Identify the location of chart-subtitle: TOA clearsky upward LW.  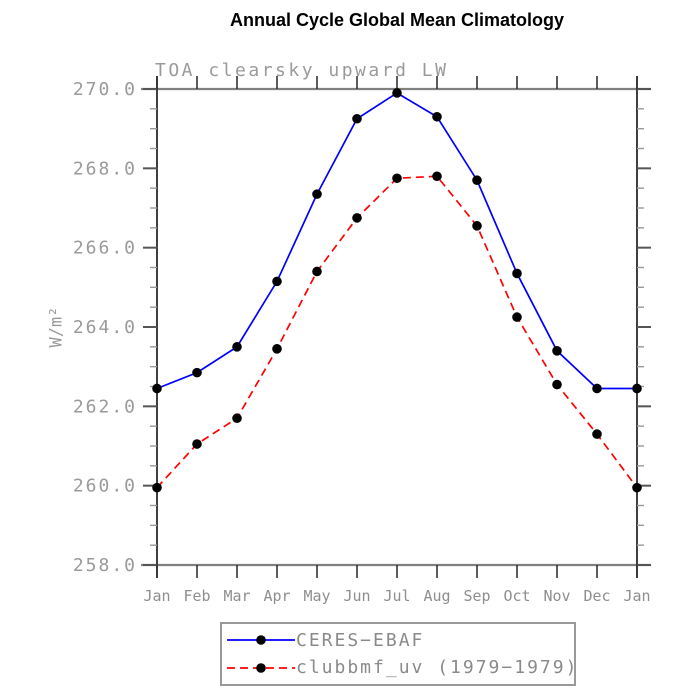
(302, 70).